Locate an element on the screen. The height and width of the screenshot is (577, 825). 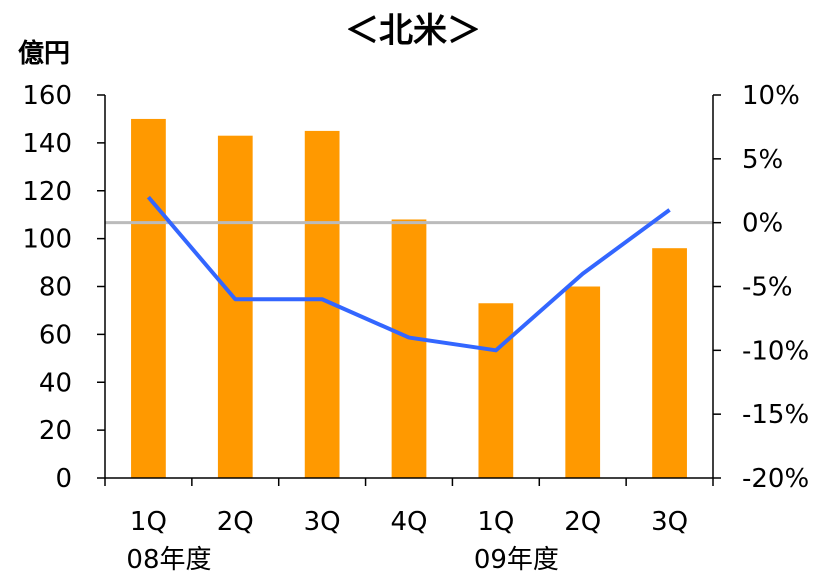
left-axis-ticks: 0 20 40 60 80 100 120 140 160 is located at coordinates (63, 287).